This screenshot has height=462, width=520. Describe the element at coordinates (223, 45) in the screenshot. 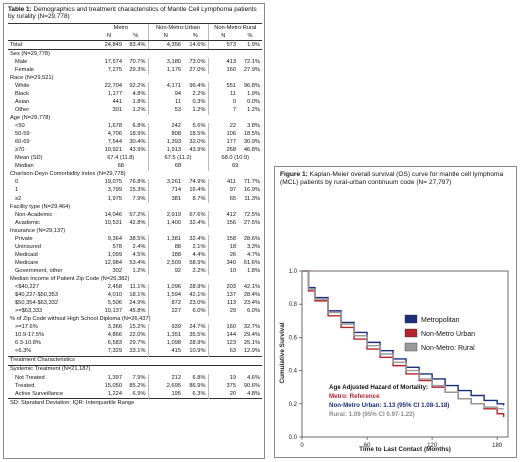

I see `cell-count: 573` at that location.